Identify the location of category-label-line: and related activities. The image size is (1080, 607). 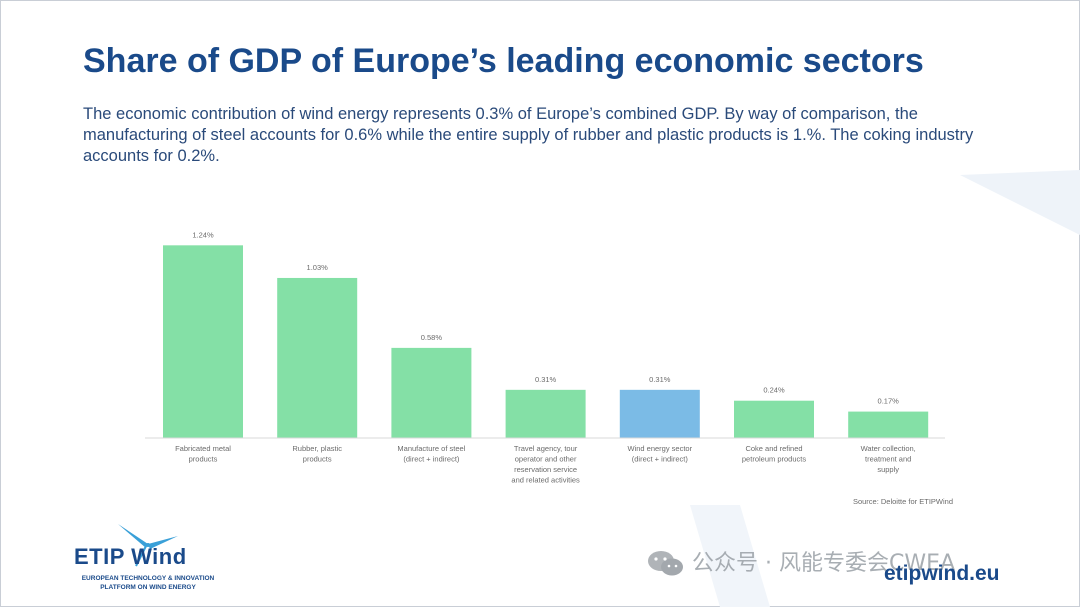
(545, 480).